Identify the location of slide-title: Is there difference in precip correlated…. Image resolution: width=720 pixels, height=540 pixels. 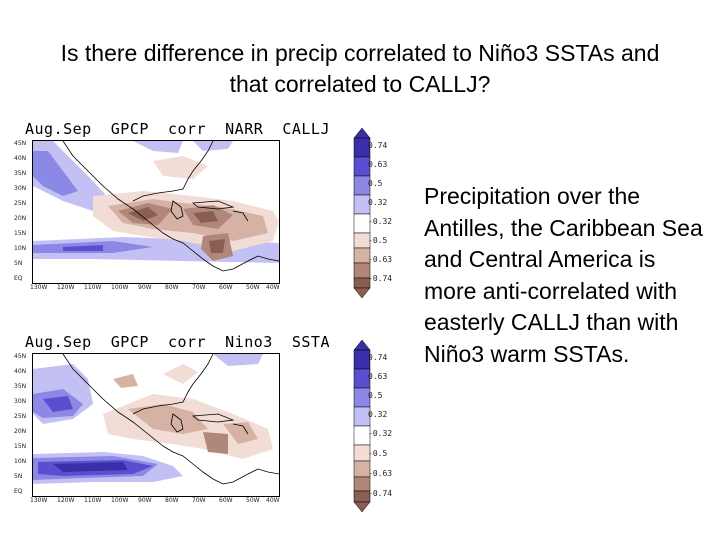
(360, 68).